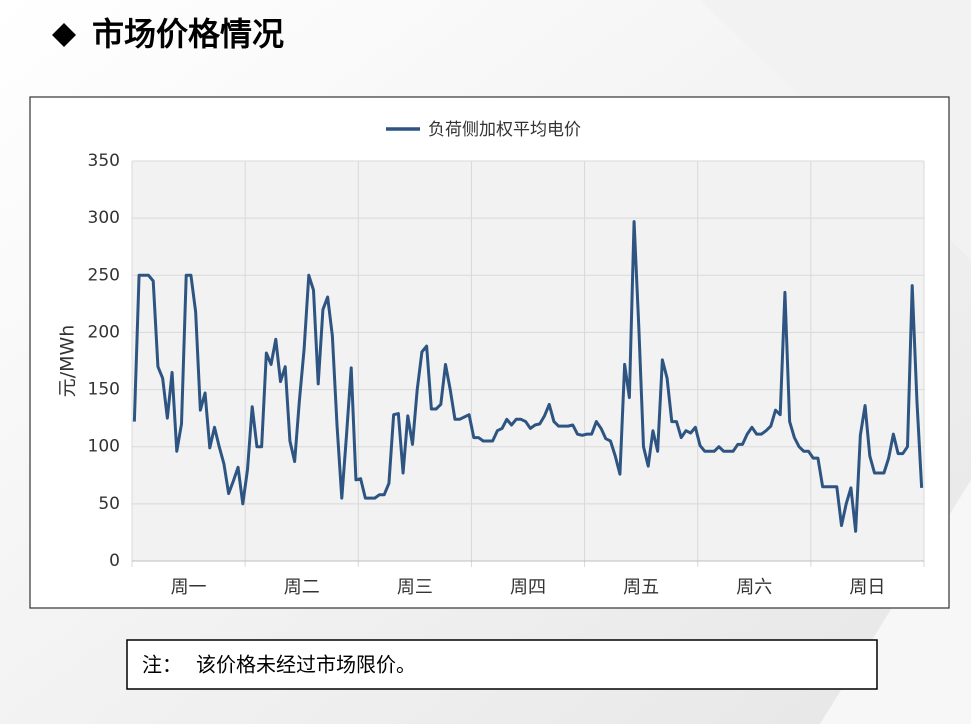 The height and width of the screenshot is (728, 971). I want to click on legend-label: 负荷侧加权平均电价, so click(504, 130).